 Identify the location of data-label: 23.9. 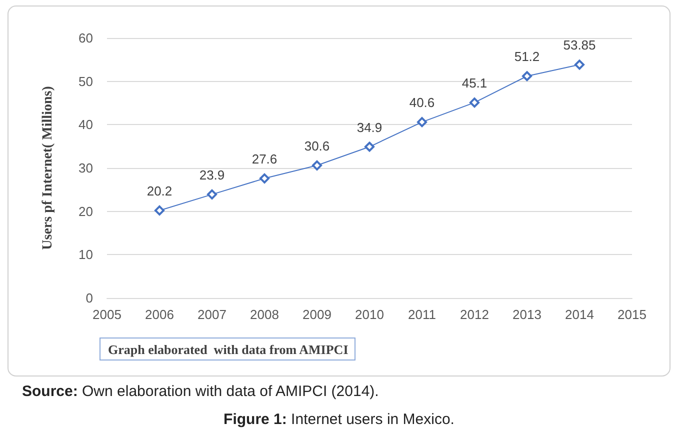
(212, 174).